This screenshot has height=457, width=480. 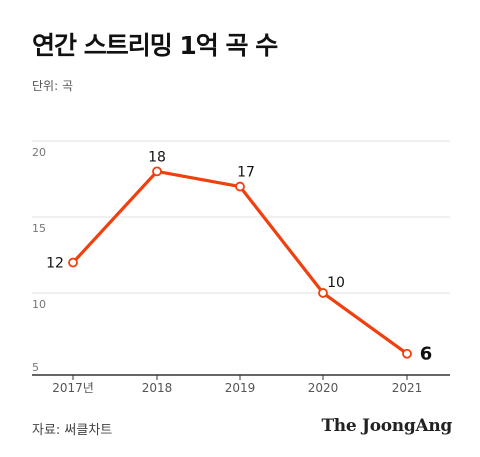 I want to click on y-tick-labels: 5 10 15 20, so click(x=39, y=260).